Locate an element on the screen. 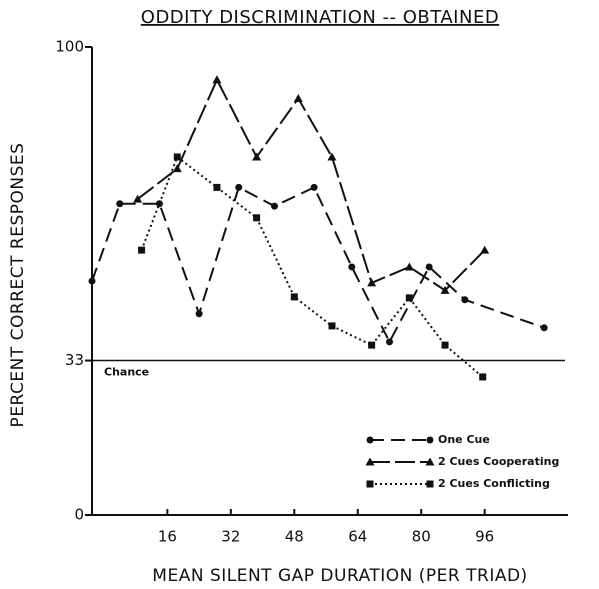  x-tick-label: 16 is located at coordinates (167, 537).